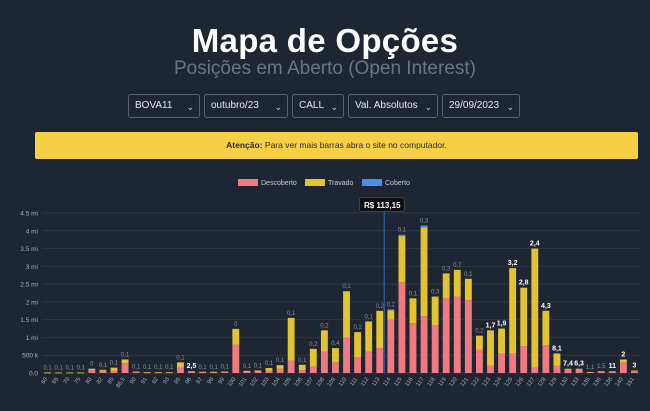 This screenshot has width=650, height=411. What do you see at coordinates (287, 382) in the screenshot?
I see `x-tick-label: 105` at bounding box center [287, 382].